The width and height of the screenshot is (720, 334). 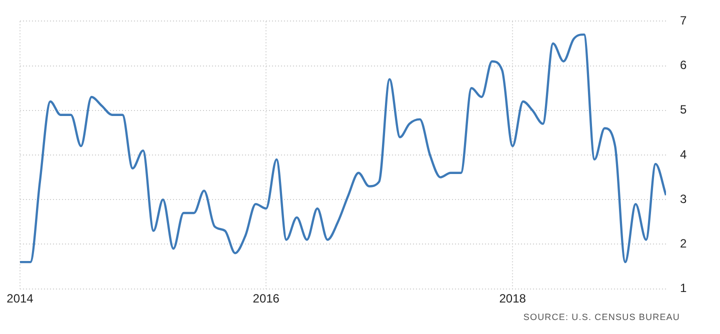 I want to click on x-tick-label: 2018, so click(x=512, y=298).